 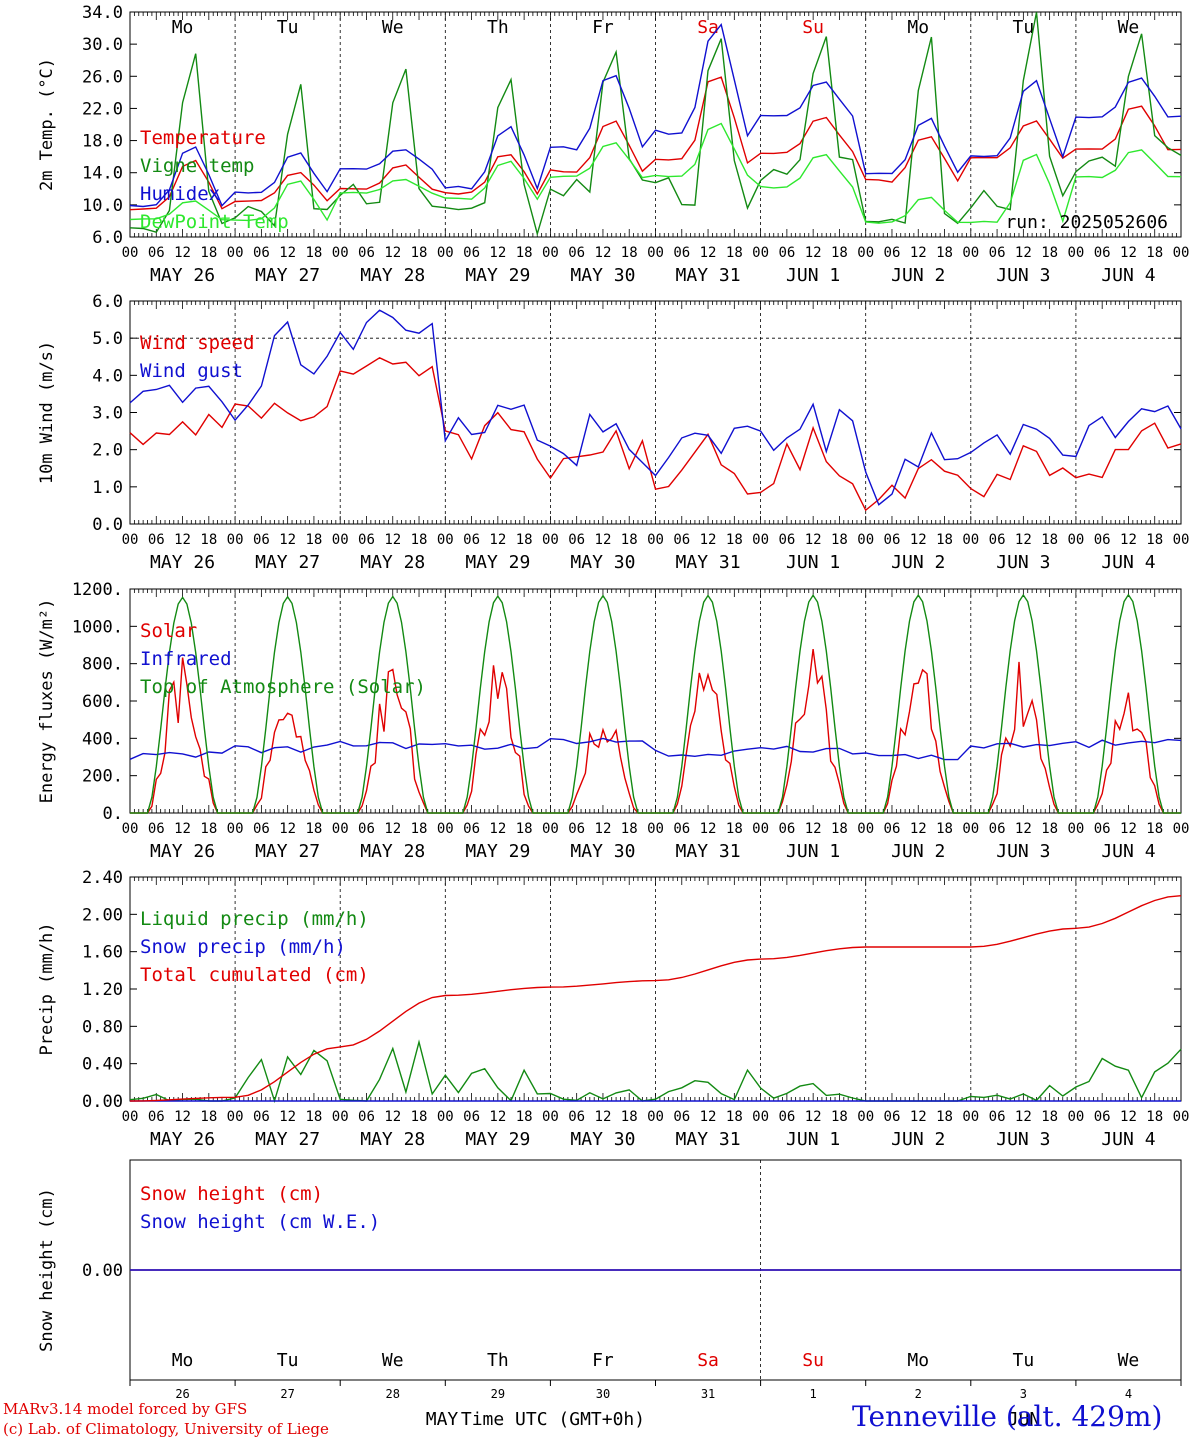 I want to click on weekday-label: We, so click(x=1129, y=27).